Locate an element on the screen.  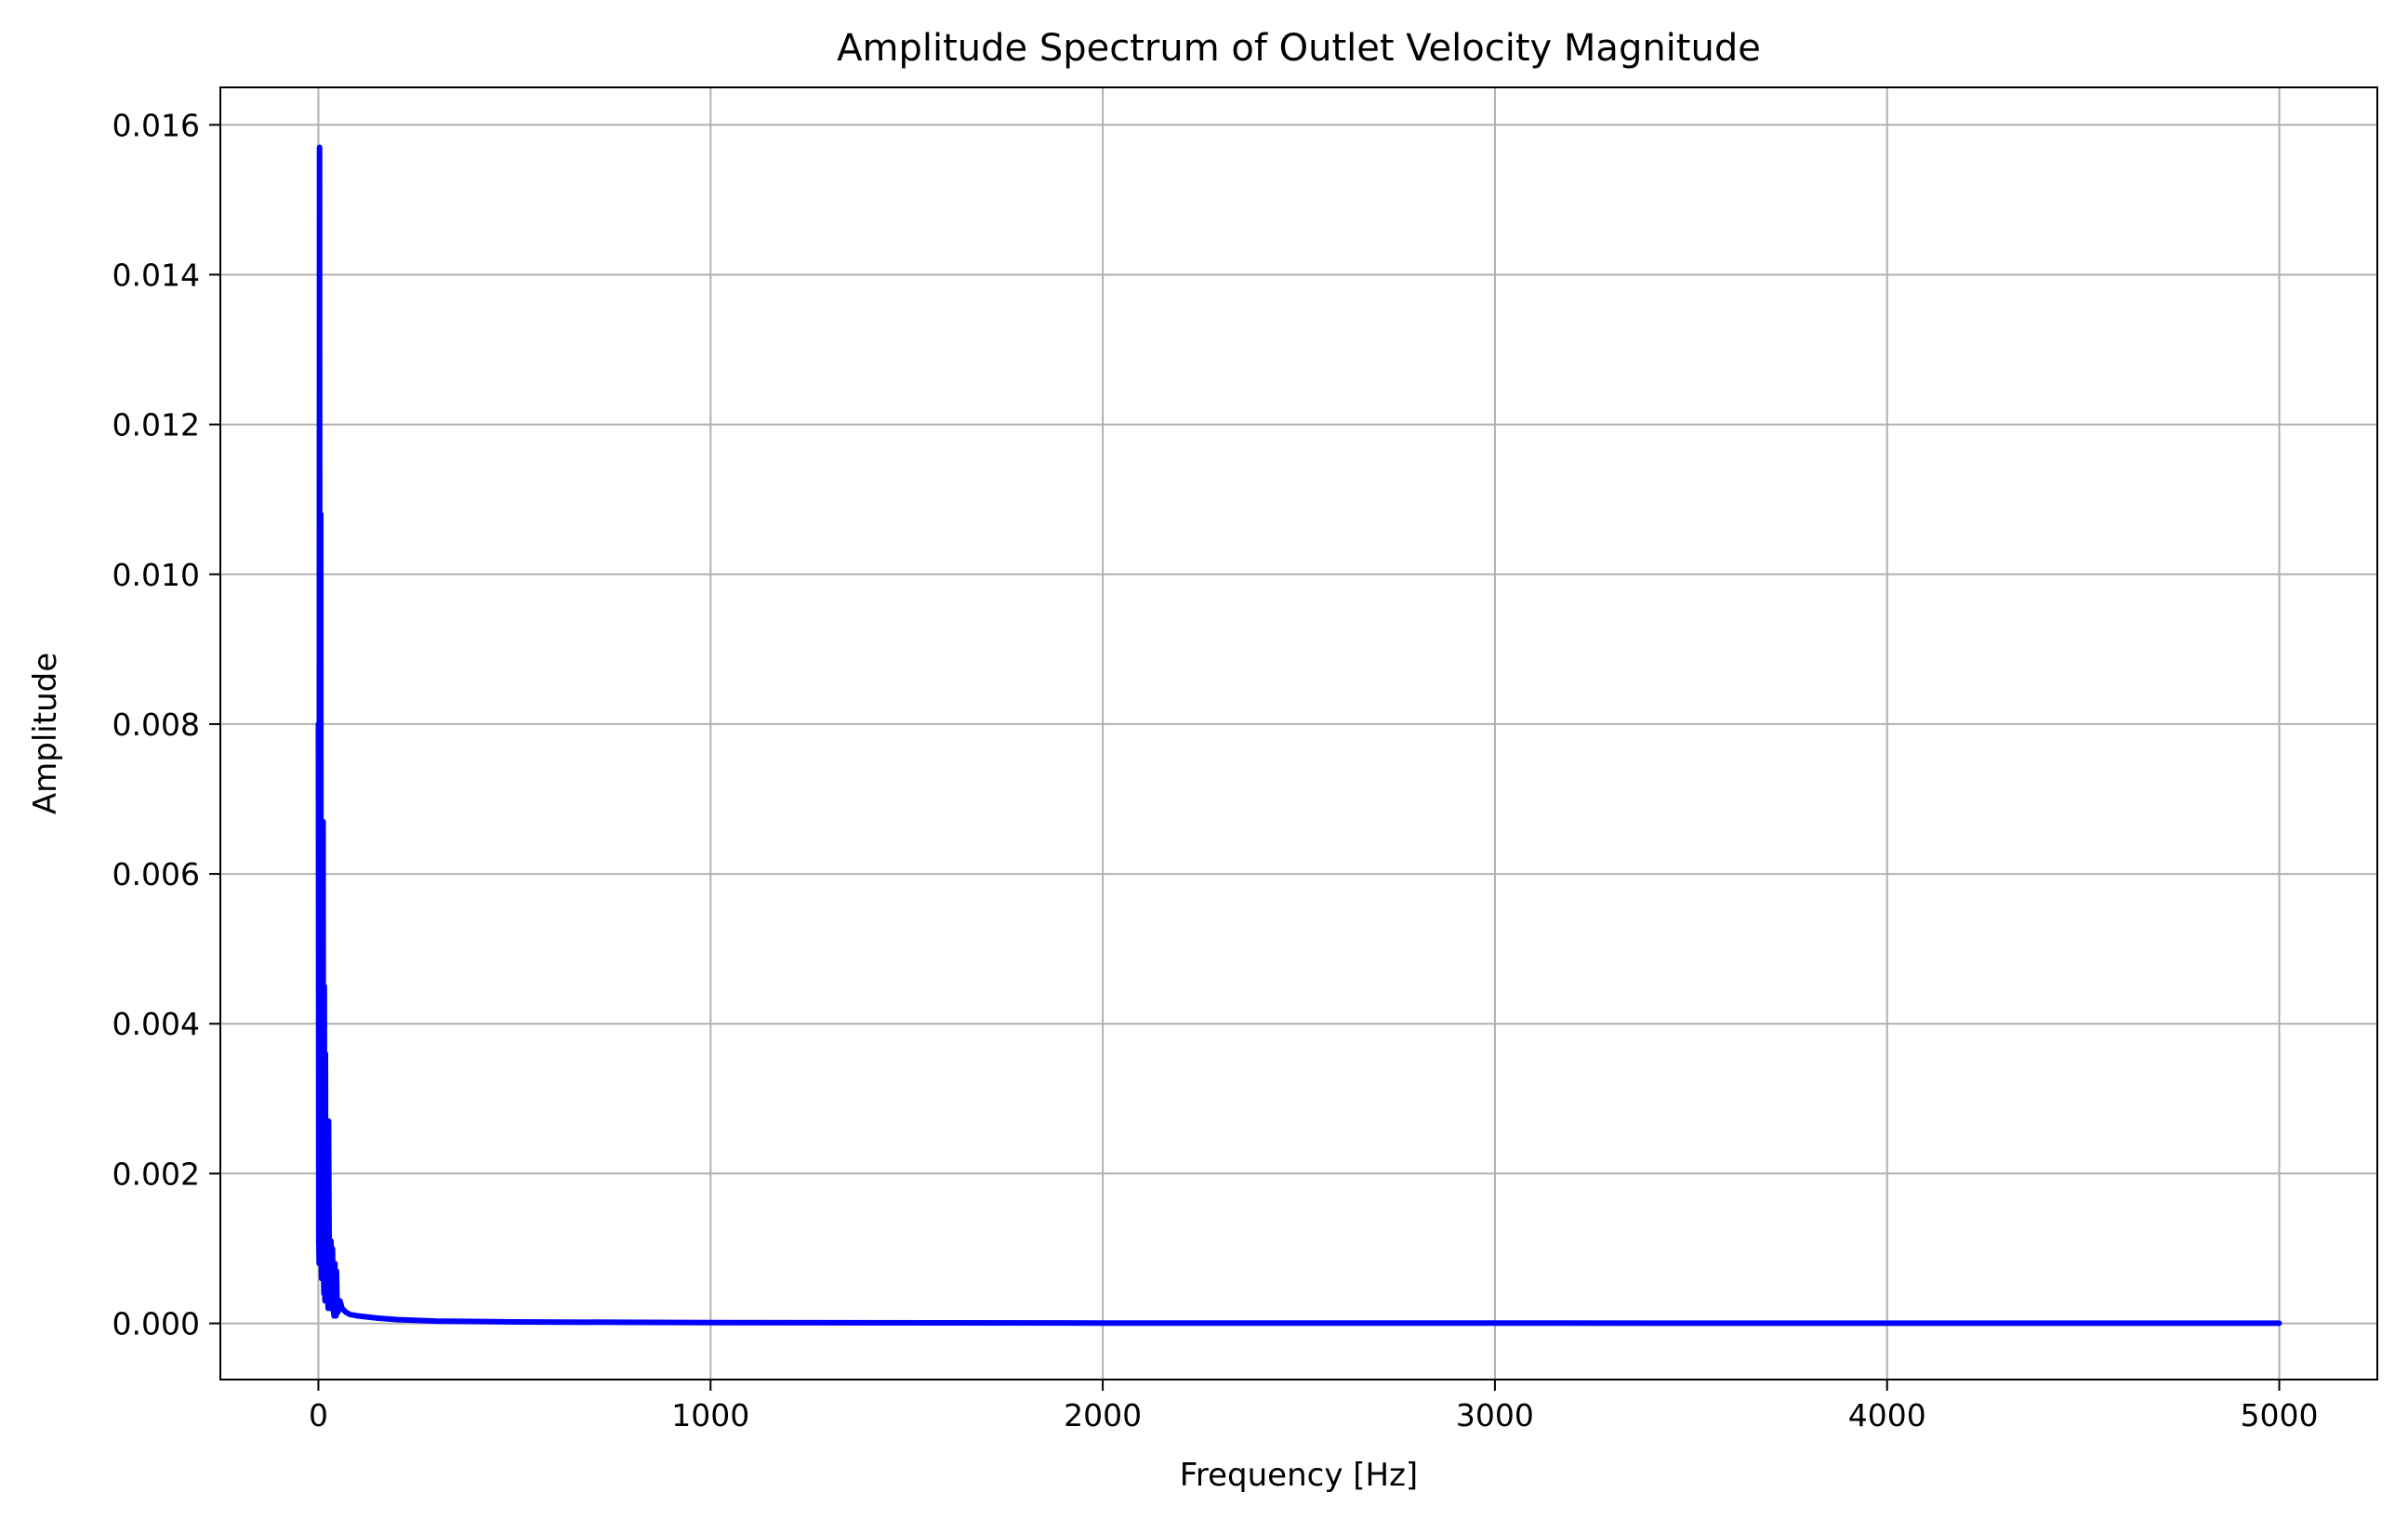
y-tick-label: 0.002 is located at coordinates (156, 1174).